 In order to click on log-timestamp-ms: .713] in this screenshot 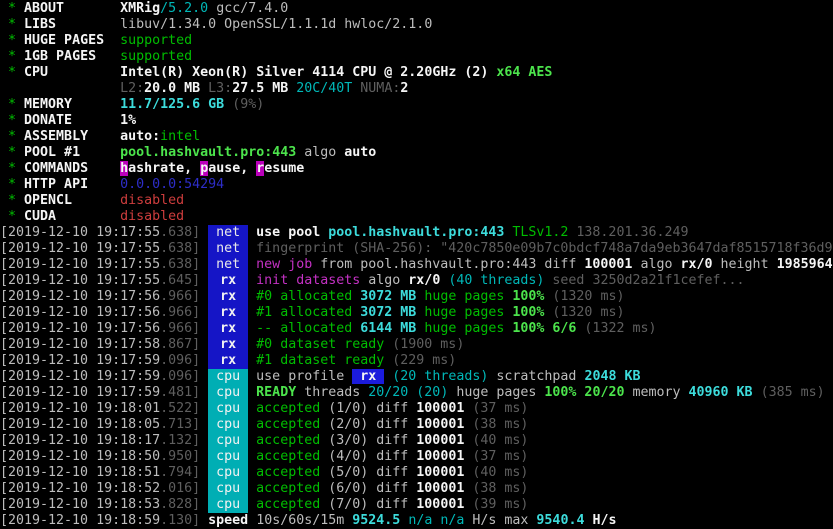, I will do `click(184, 424)`.